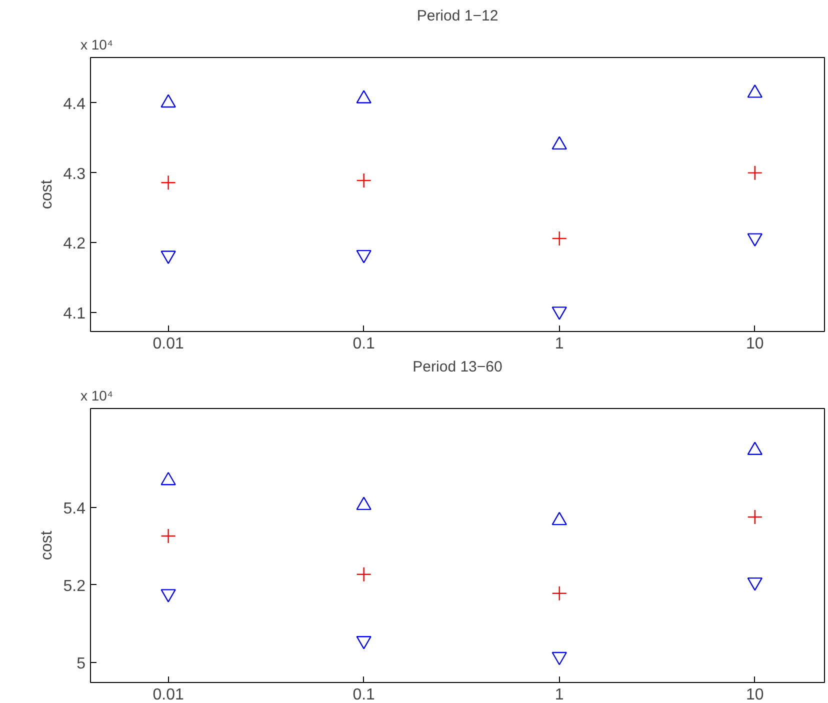 This screenshot has width=828, height=703. What do you see at coordinates (74, 509) in the screenshot?
I see `y-tick-label: 5.4` at bounding box center [74, 509].